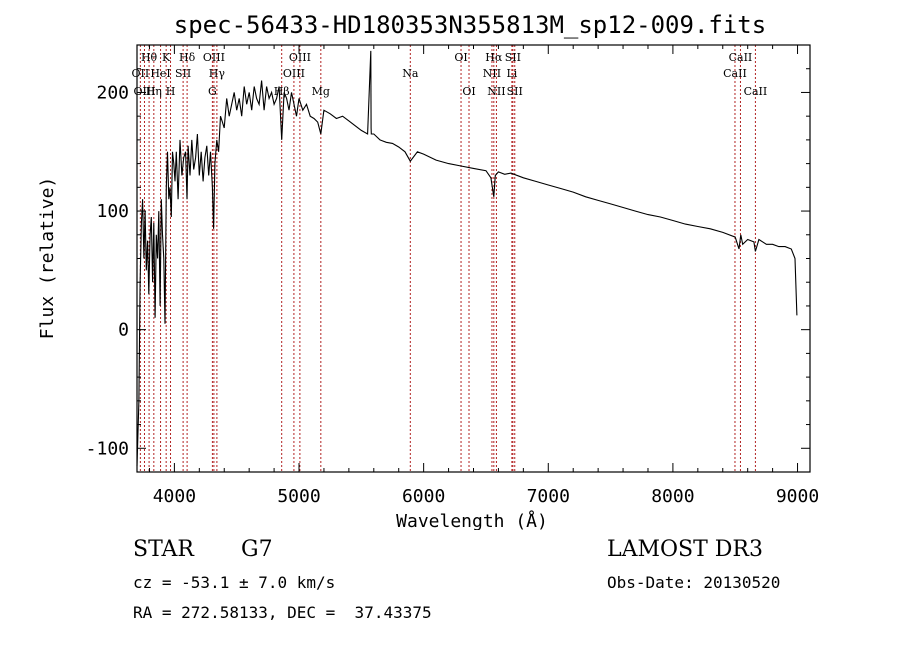  What do you see at coordinates (410, 73) in the screenshot?
I see `line-label-16: Na` at bounding box center [410, 73].